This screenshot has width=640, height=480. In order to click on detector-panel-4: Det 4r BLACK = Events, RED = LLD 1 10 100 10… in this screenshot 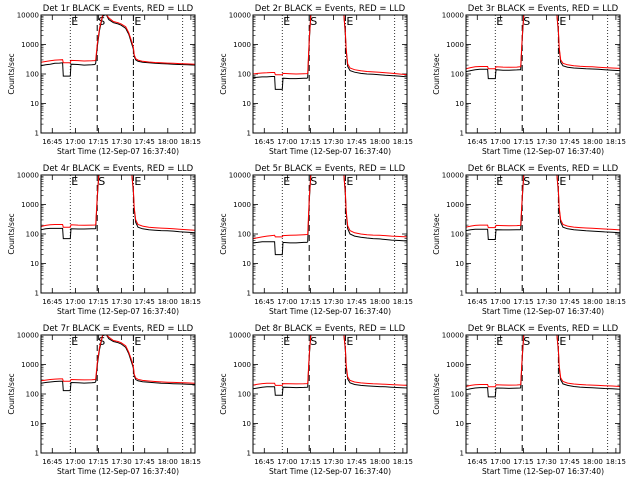, I will do `click(104, 240)`.